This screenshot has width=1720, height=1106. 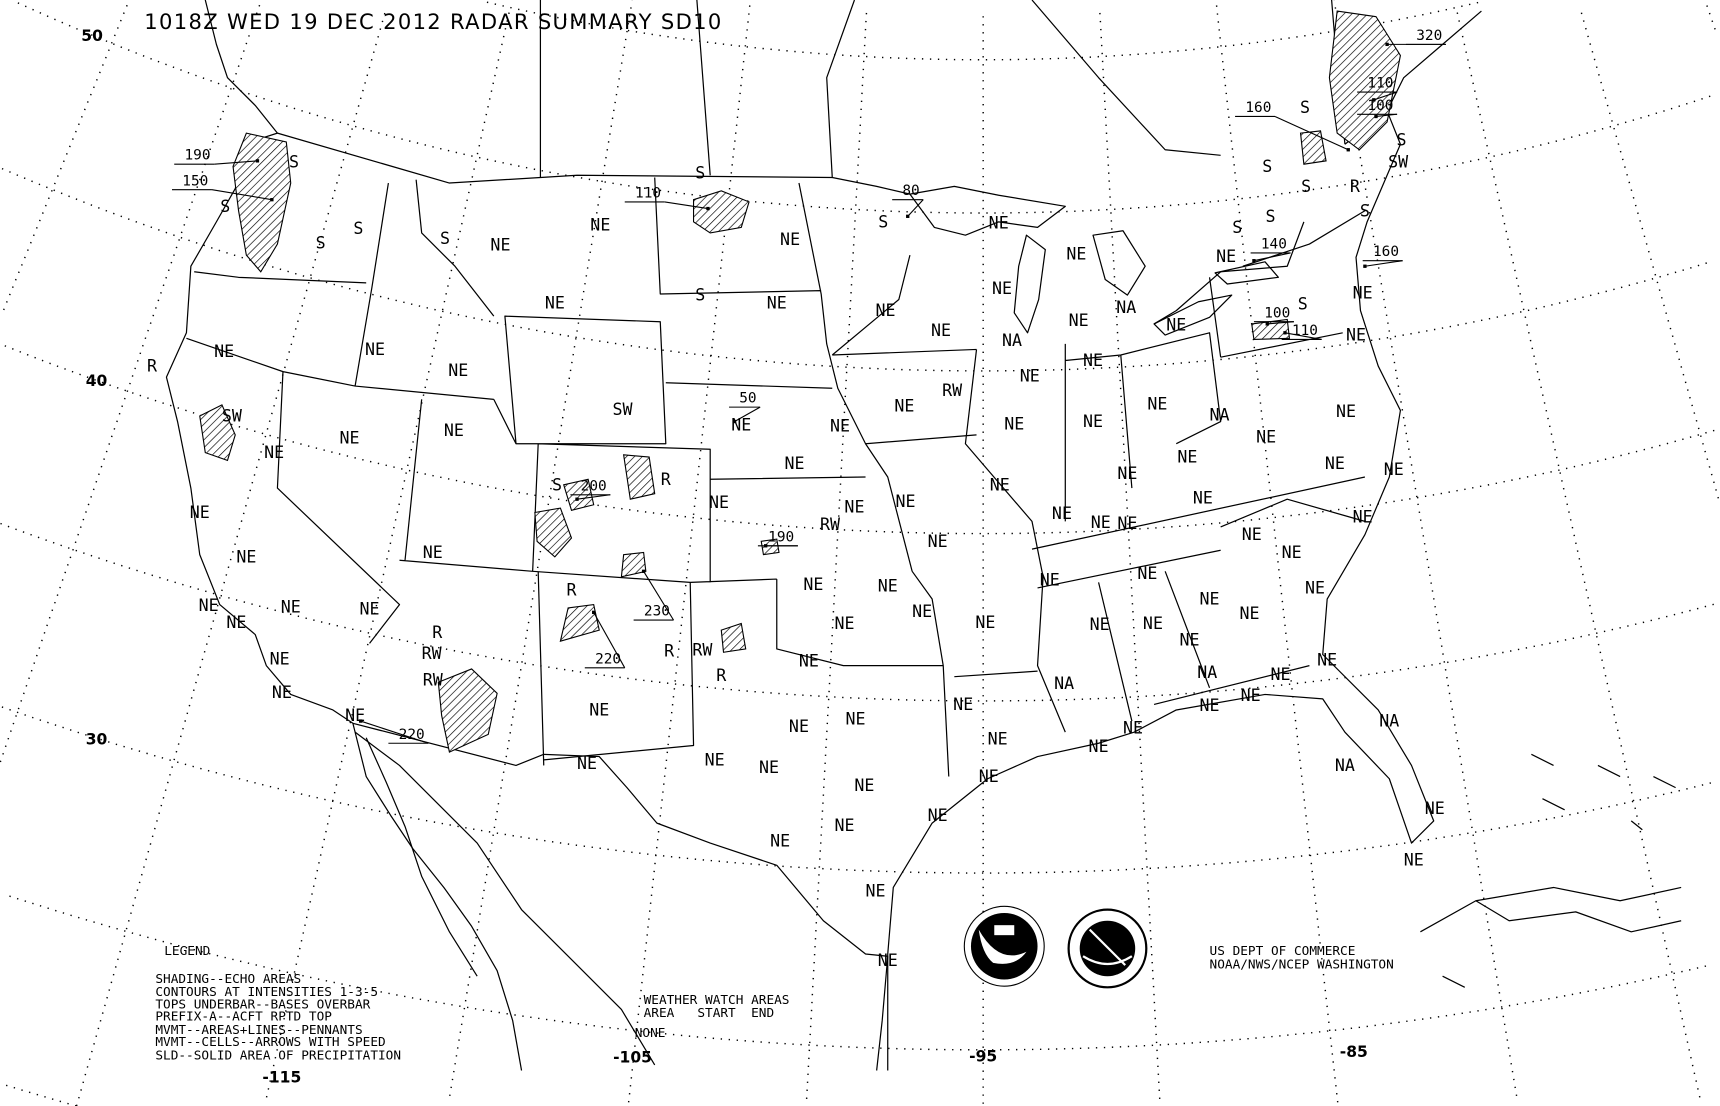 What do you see at coordinates (241, 67) in the screenshot?
I see `canada-coast` at bounding box center [241, 67].